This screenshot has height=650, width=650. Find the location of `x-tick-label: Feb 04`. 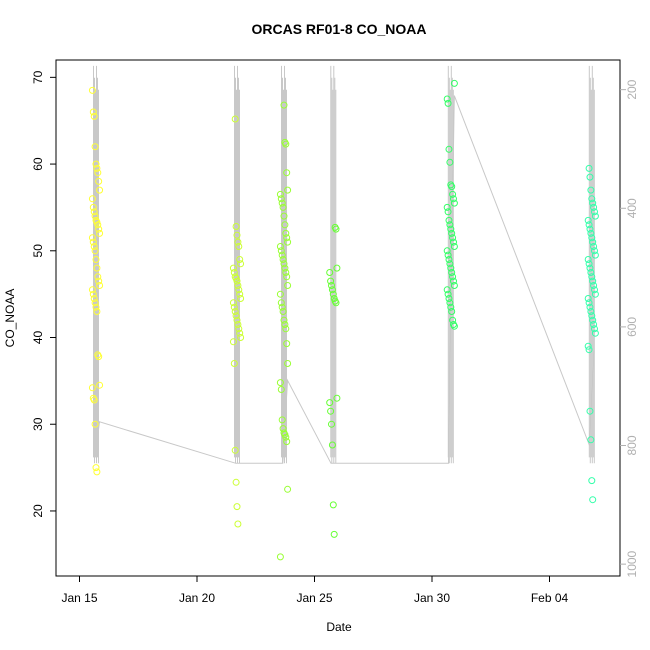

x-tick-label: Feb 04 is located at coordinates (550, 598).